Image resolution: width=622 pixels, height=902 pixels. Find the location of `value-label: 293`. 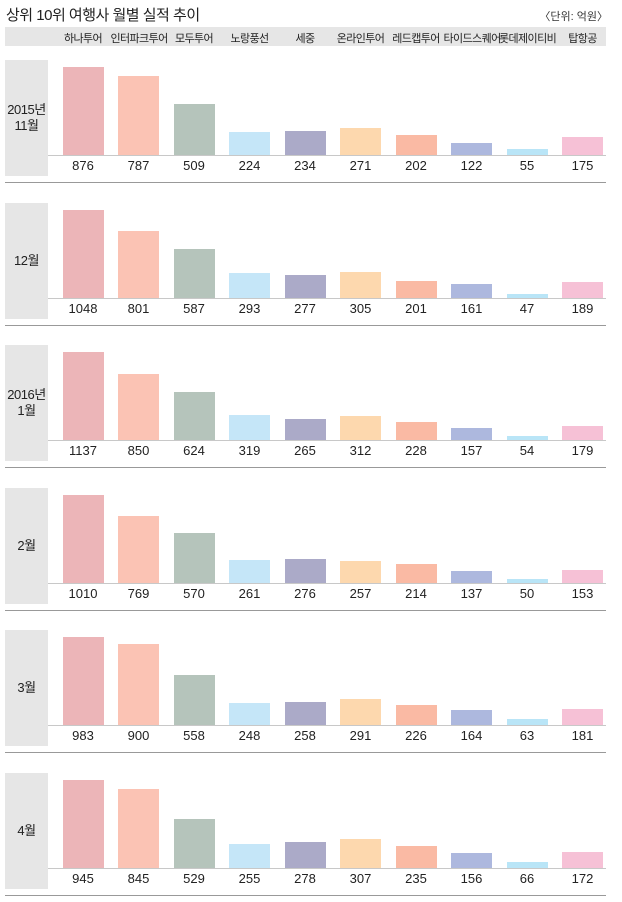

value-label: 293 is located at coordinates (249, 308).